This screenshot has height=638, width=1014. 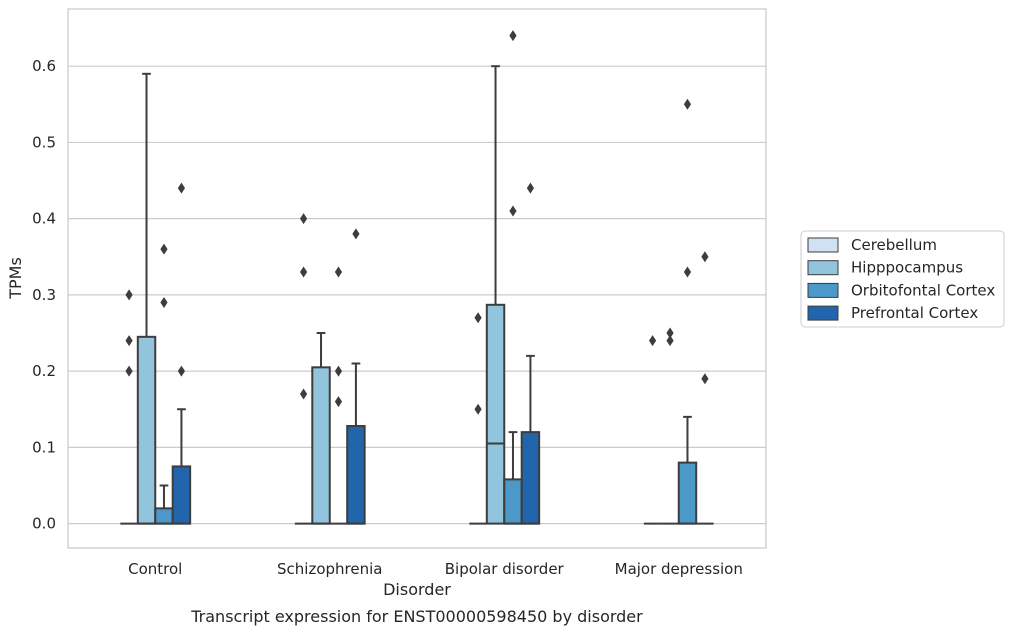 I want to click on legend-frame, so click(x=902, y=279).